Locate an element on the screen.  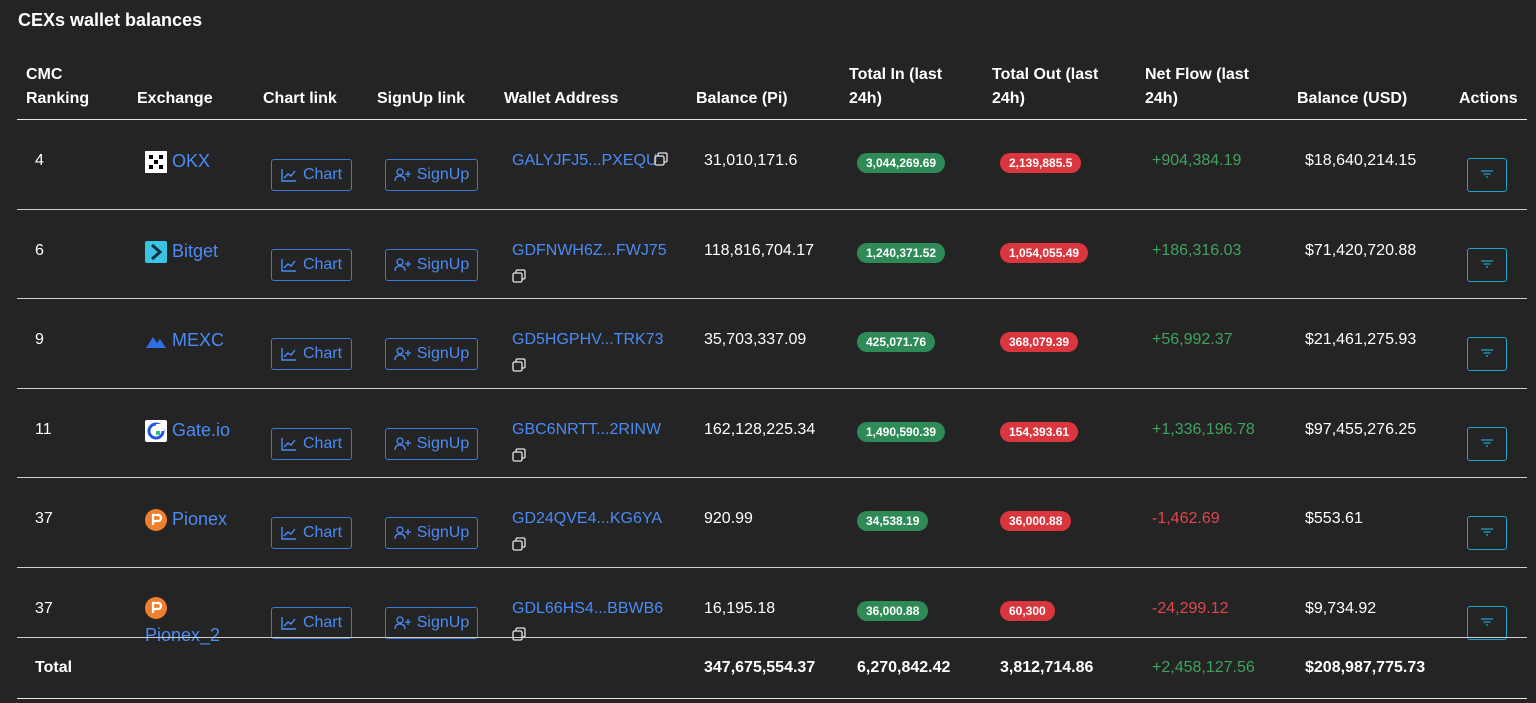
bitget-logo-icon is located at coordinates (156, 252).